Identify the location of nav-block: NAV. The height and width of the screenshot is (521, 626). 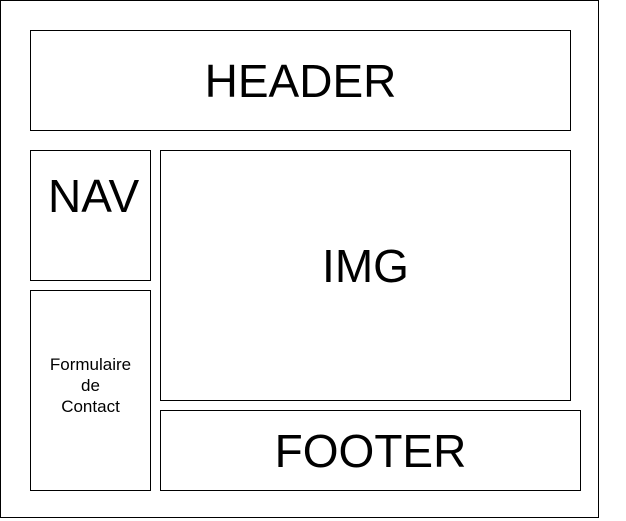
(90, 215).